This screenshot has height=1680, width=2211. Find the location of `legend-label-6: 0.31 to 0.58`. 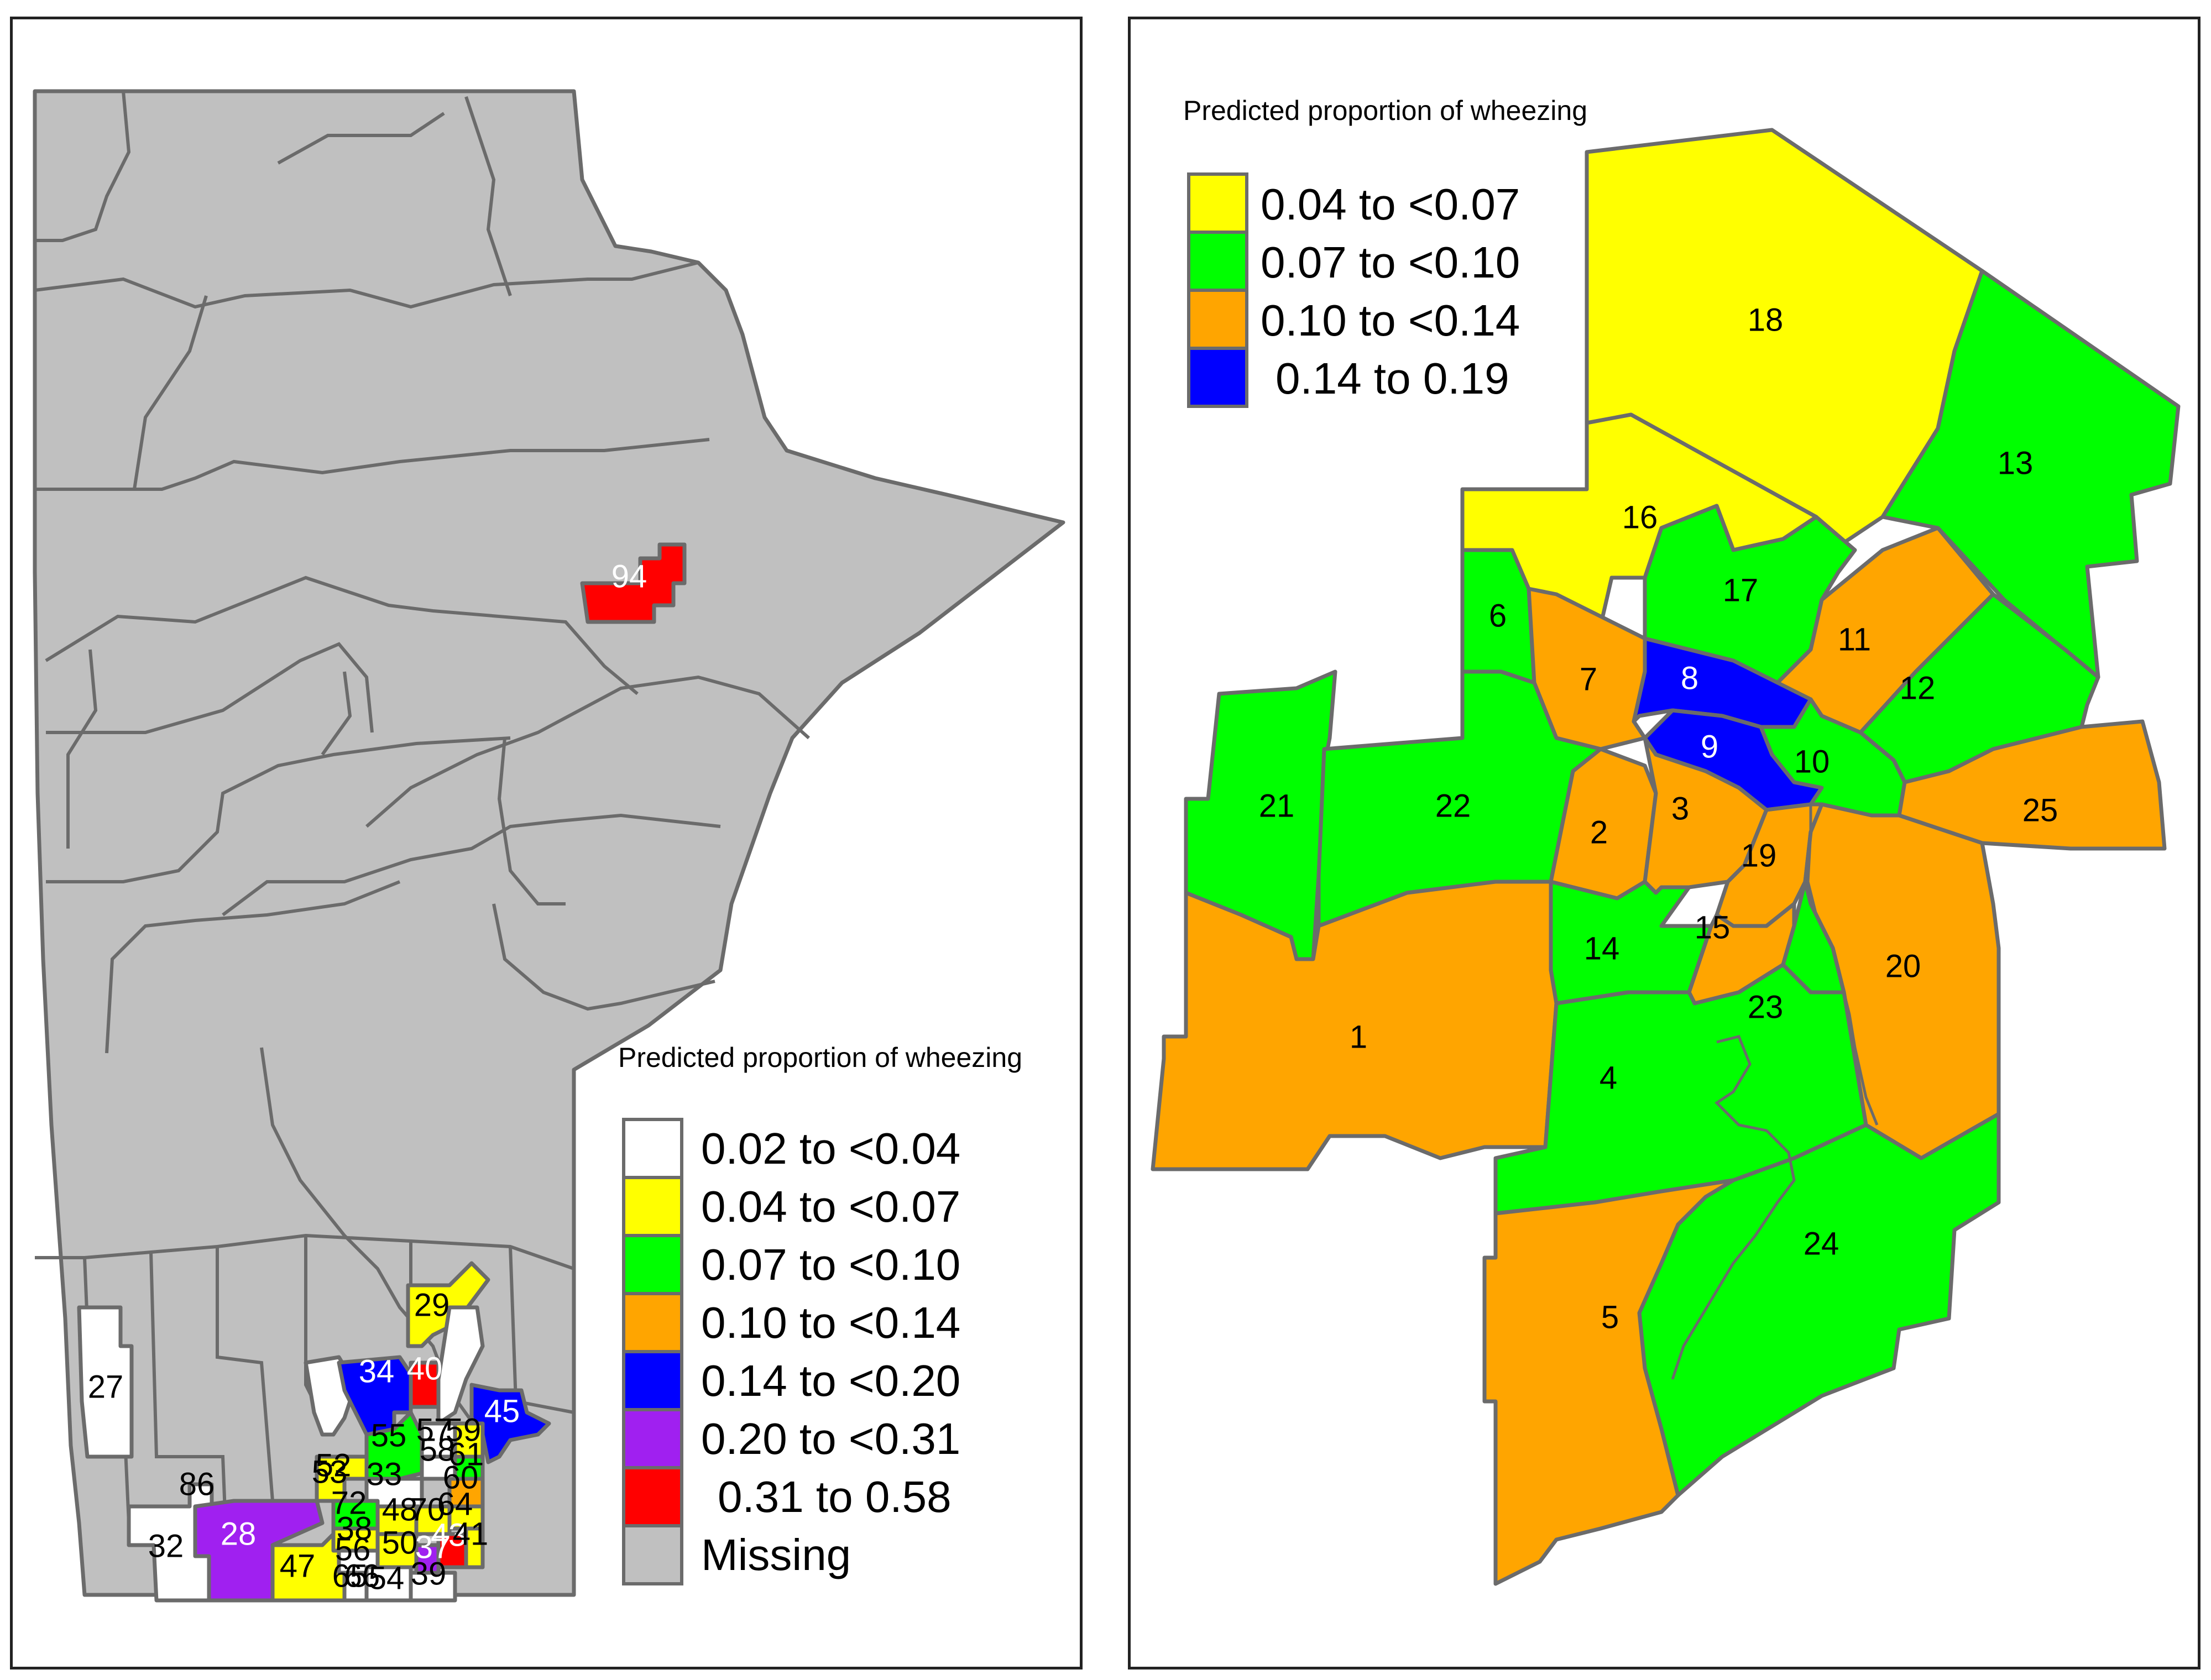

legend-label-6: 0.31 to 0.58 is located at coordinates (835, 1496).